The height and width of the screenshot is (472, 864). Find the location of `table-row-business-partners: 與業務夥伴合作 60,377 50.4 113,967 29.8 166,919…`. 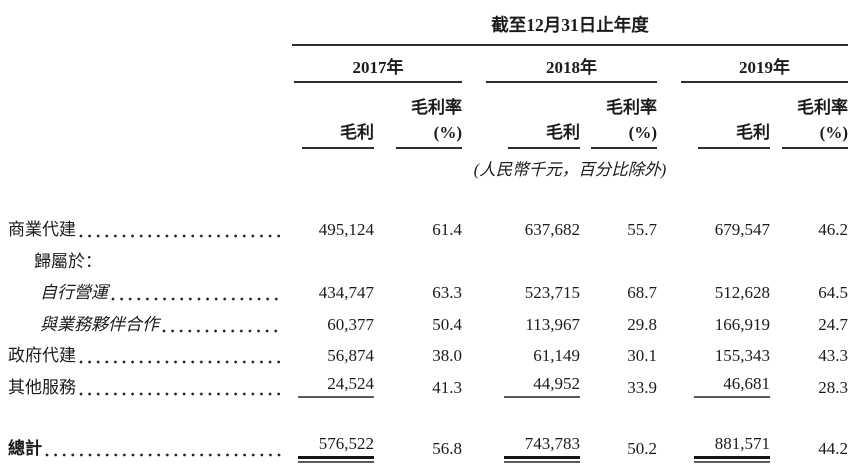

table-row-business-partners: 與業務夥伴合作 60,377 50.4 113,967 29.8 166,919… is located at coordinates (428, 323).